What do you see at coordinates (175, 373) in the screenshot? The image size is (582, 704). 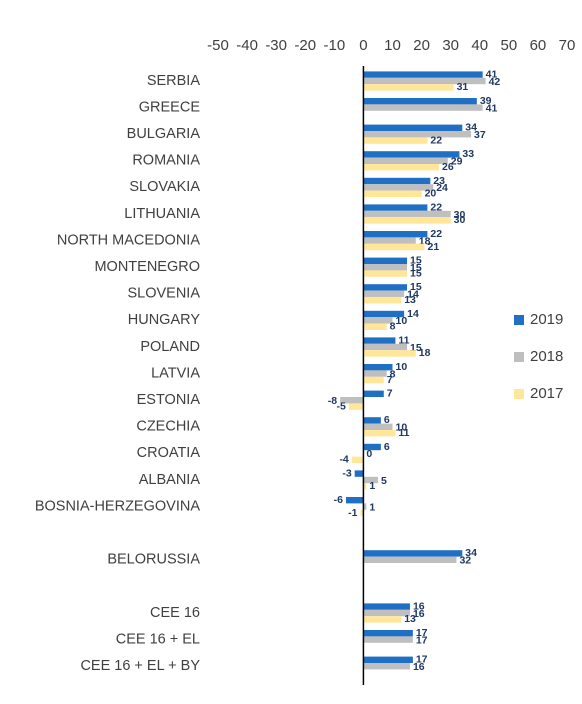 I see `category-label: LATVIA` at bounding box center [175, 373].